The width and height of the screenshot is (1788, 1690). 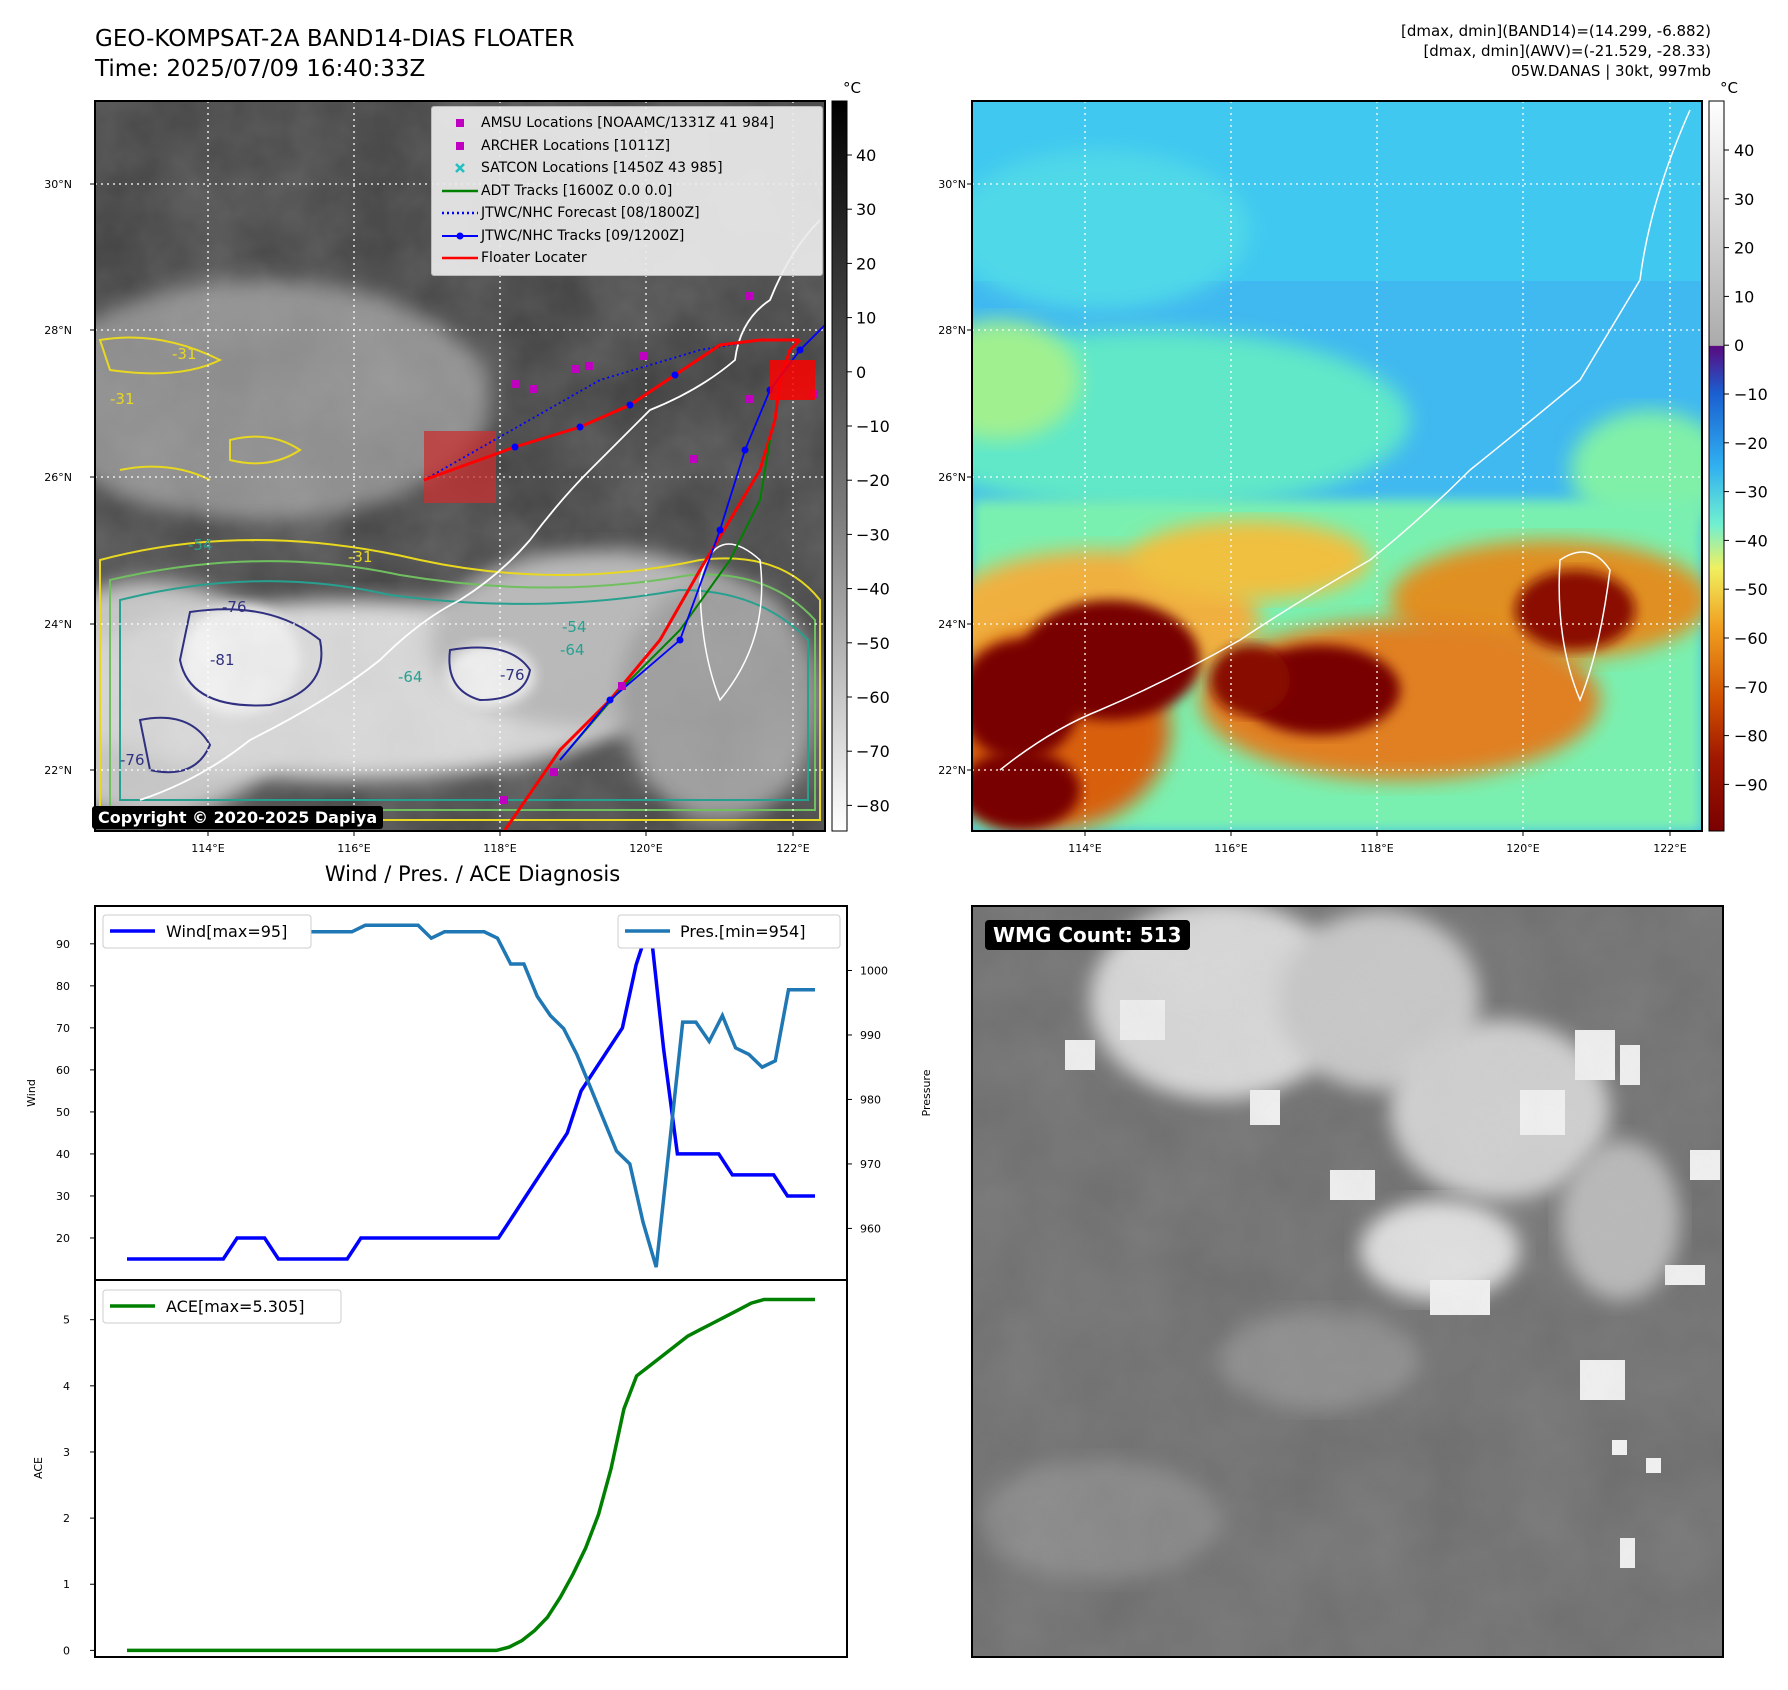 I want to click on left-colorbar-tick: −70, so click(x=873, y=751).